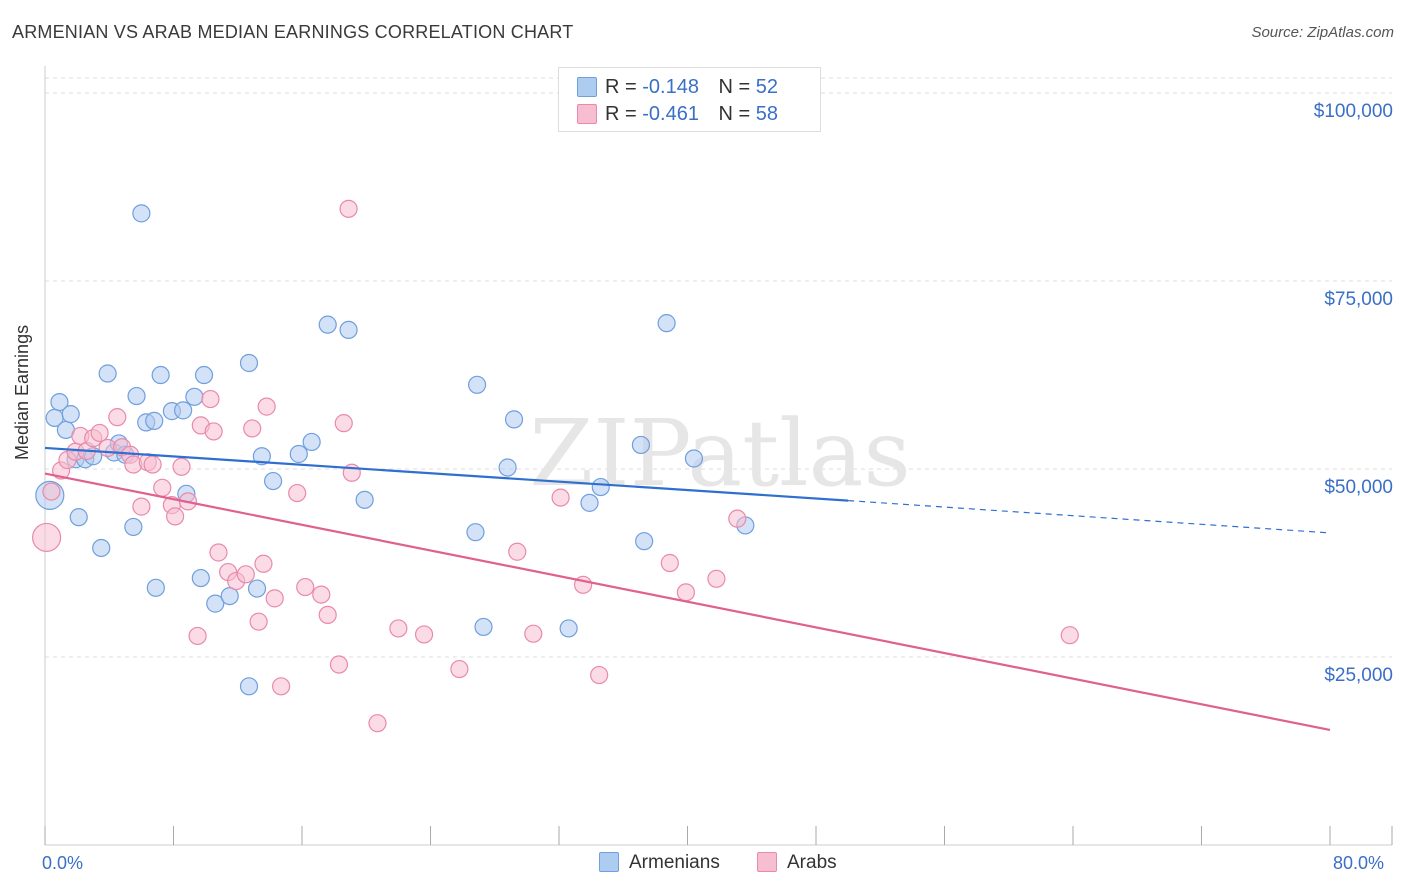 The width and height of the screenshot is (1406, 892). I want to click on source-label: Source: ZipAtlas.com, so click(1322, 32).